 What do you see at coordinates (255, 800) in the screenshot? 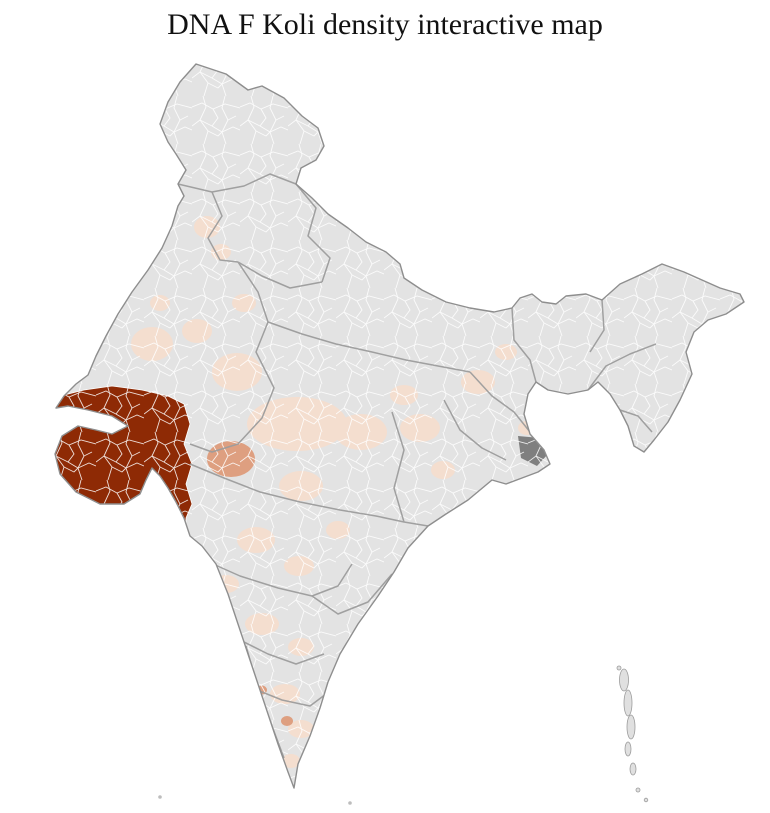
I see `small-islands` at bounding box center [255, 800].